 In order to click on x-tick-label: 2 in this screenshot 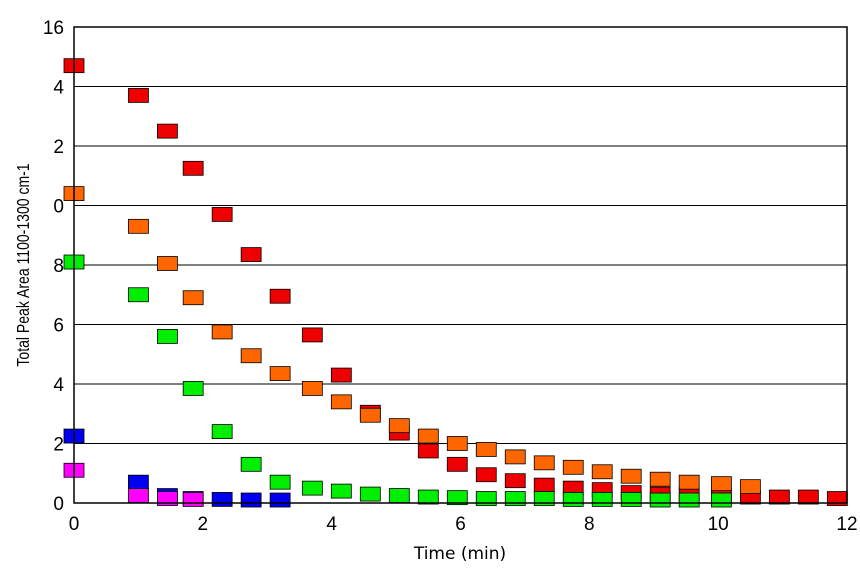, I will do `click(203, 524)`.